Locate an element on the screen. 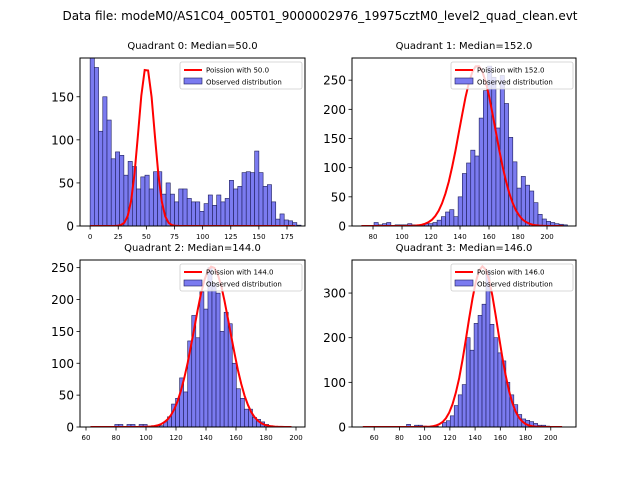 Image resolution: width=640 pixels, height=480 pixels. x-tick-label: 75 is located at coordinates (174, 237).